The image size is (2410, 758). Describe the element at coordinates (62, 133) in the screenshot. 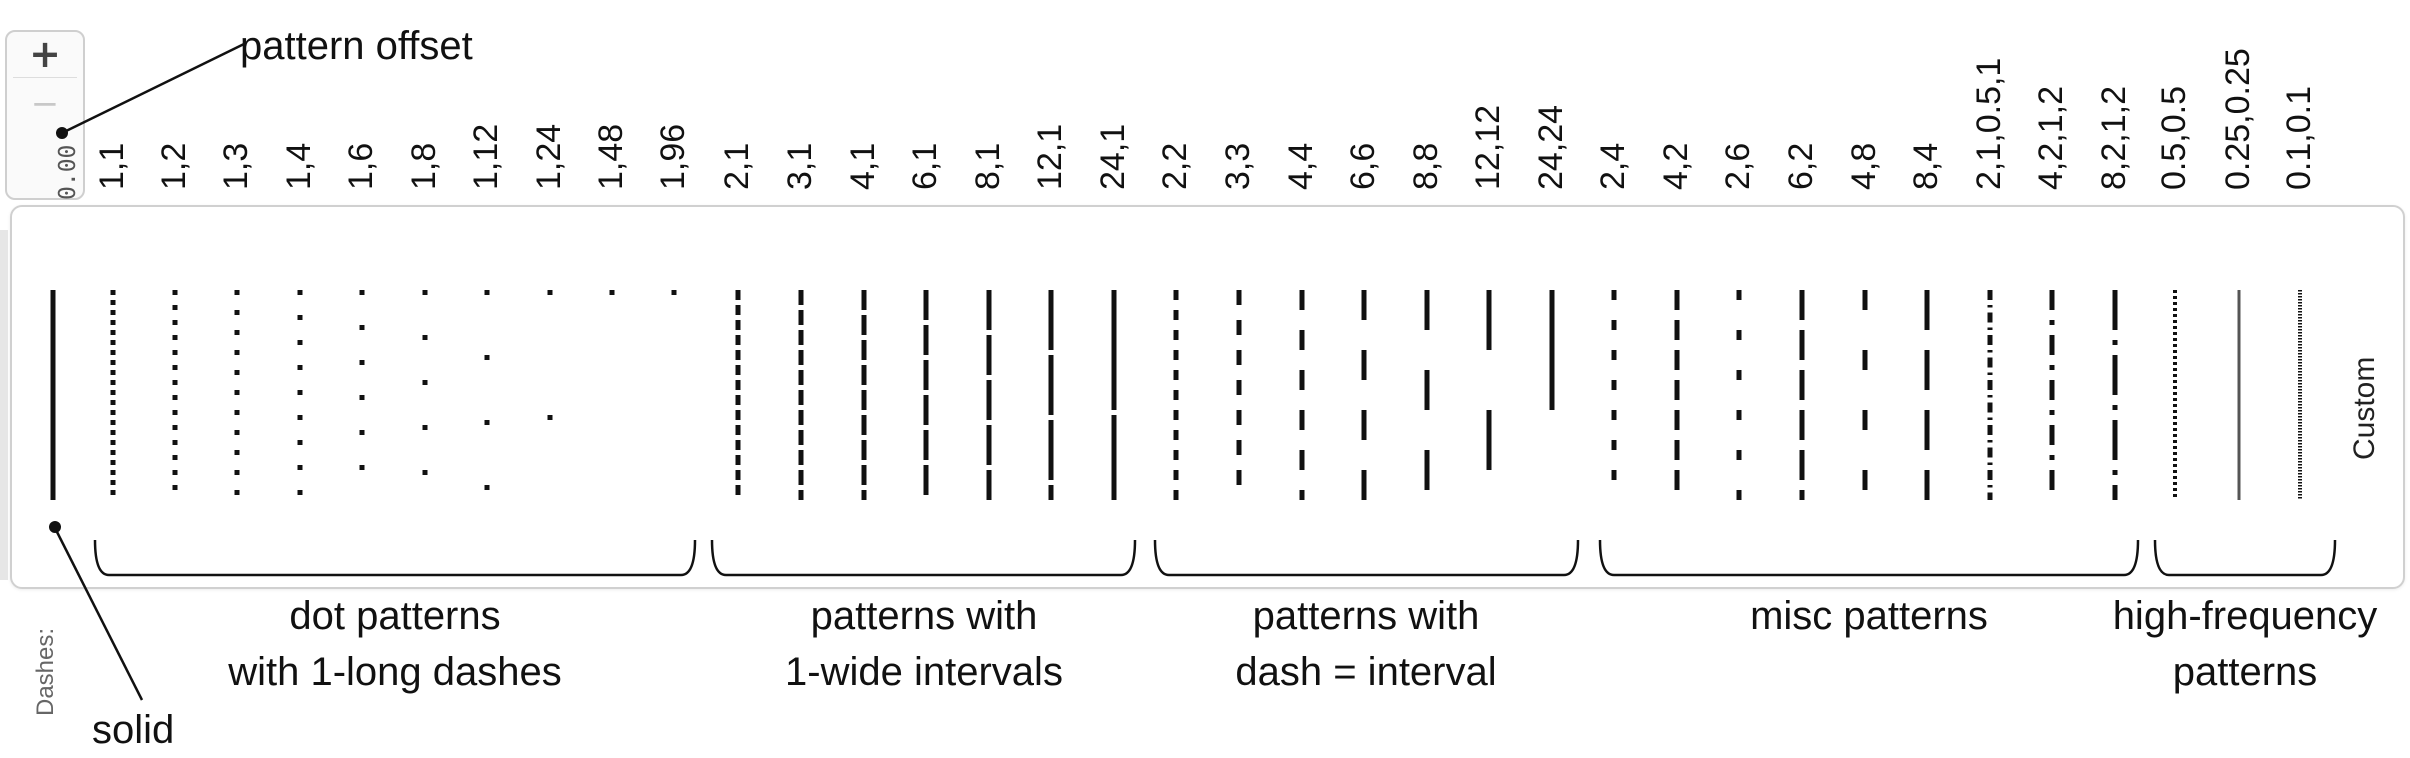

I see `offset-pointer-dot` at that location.